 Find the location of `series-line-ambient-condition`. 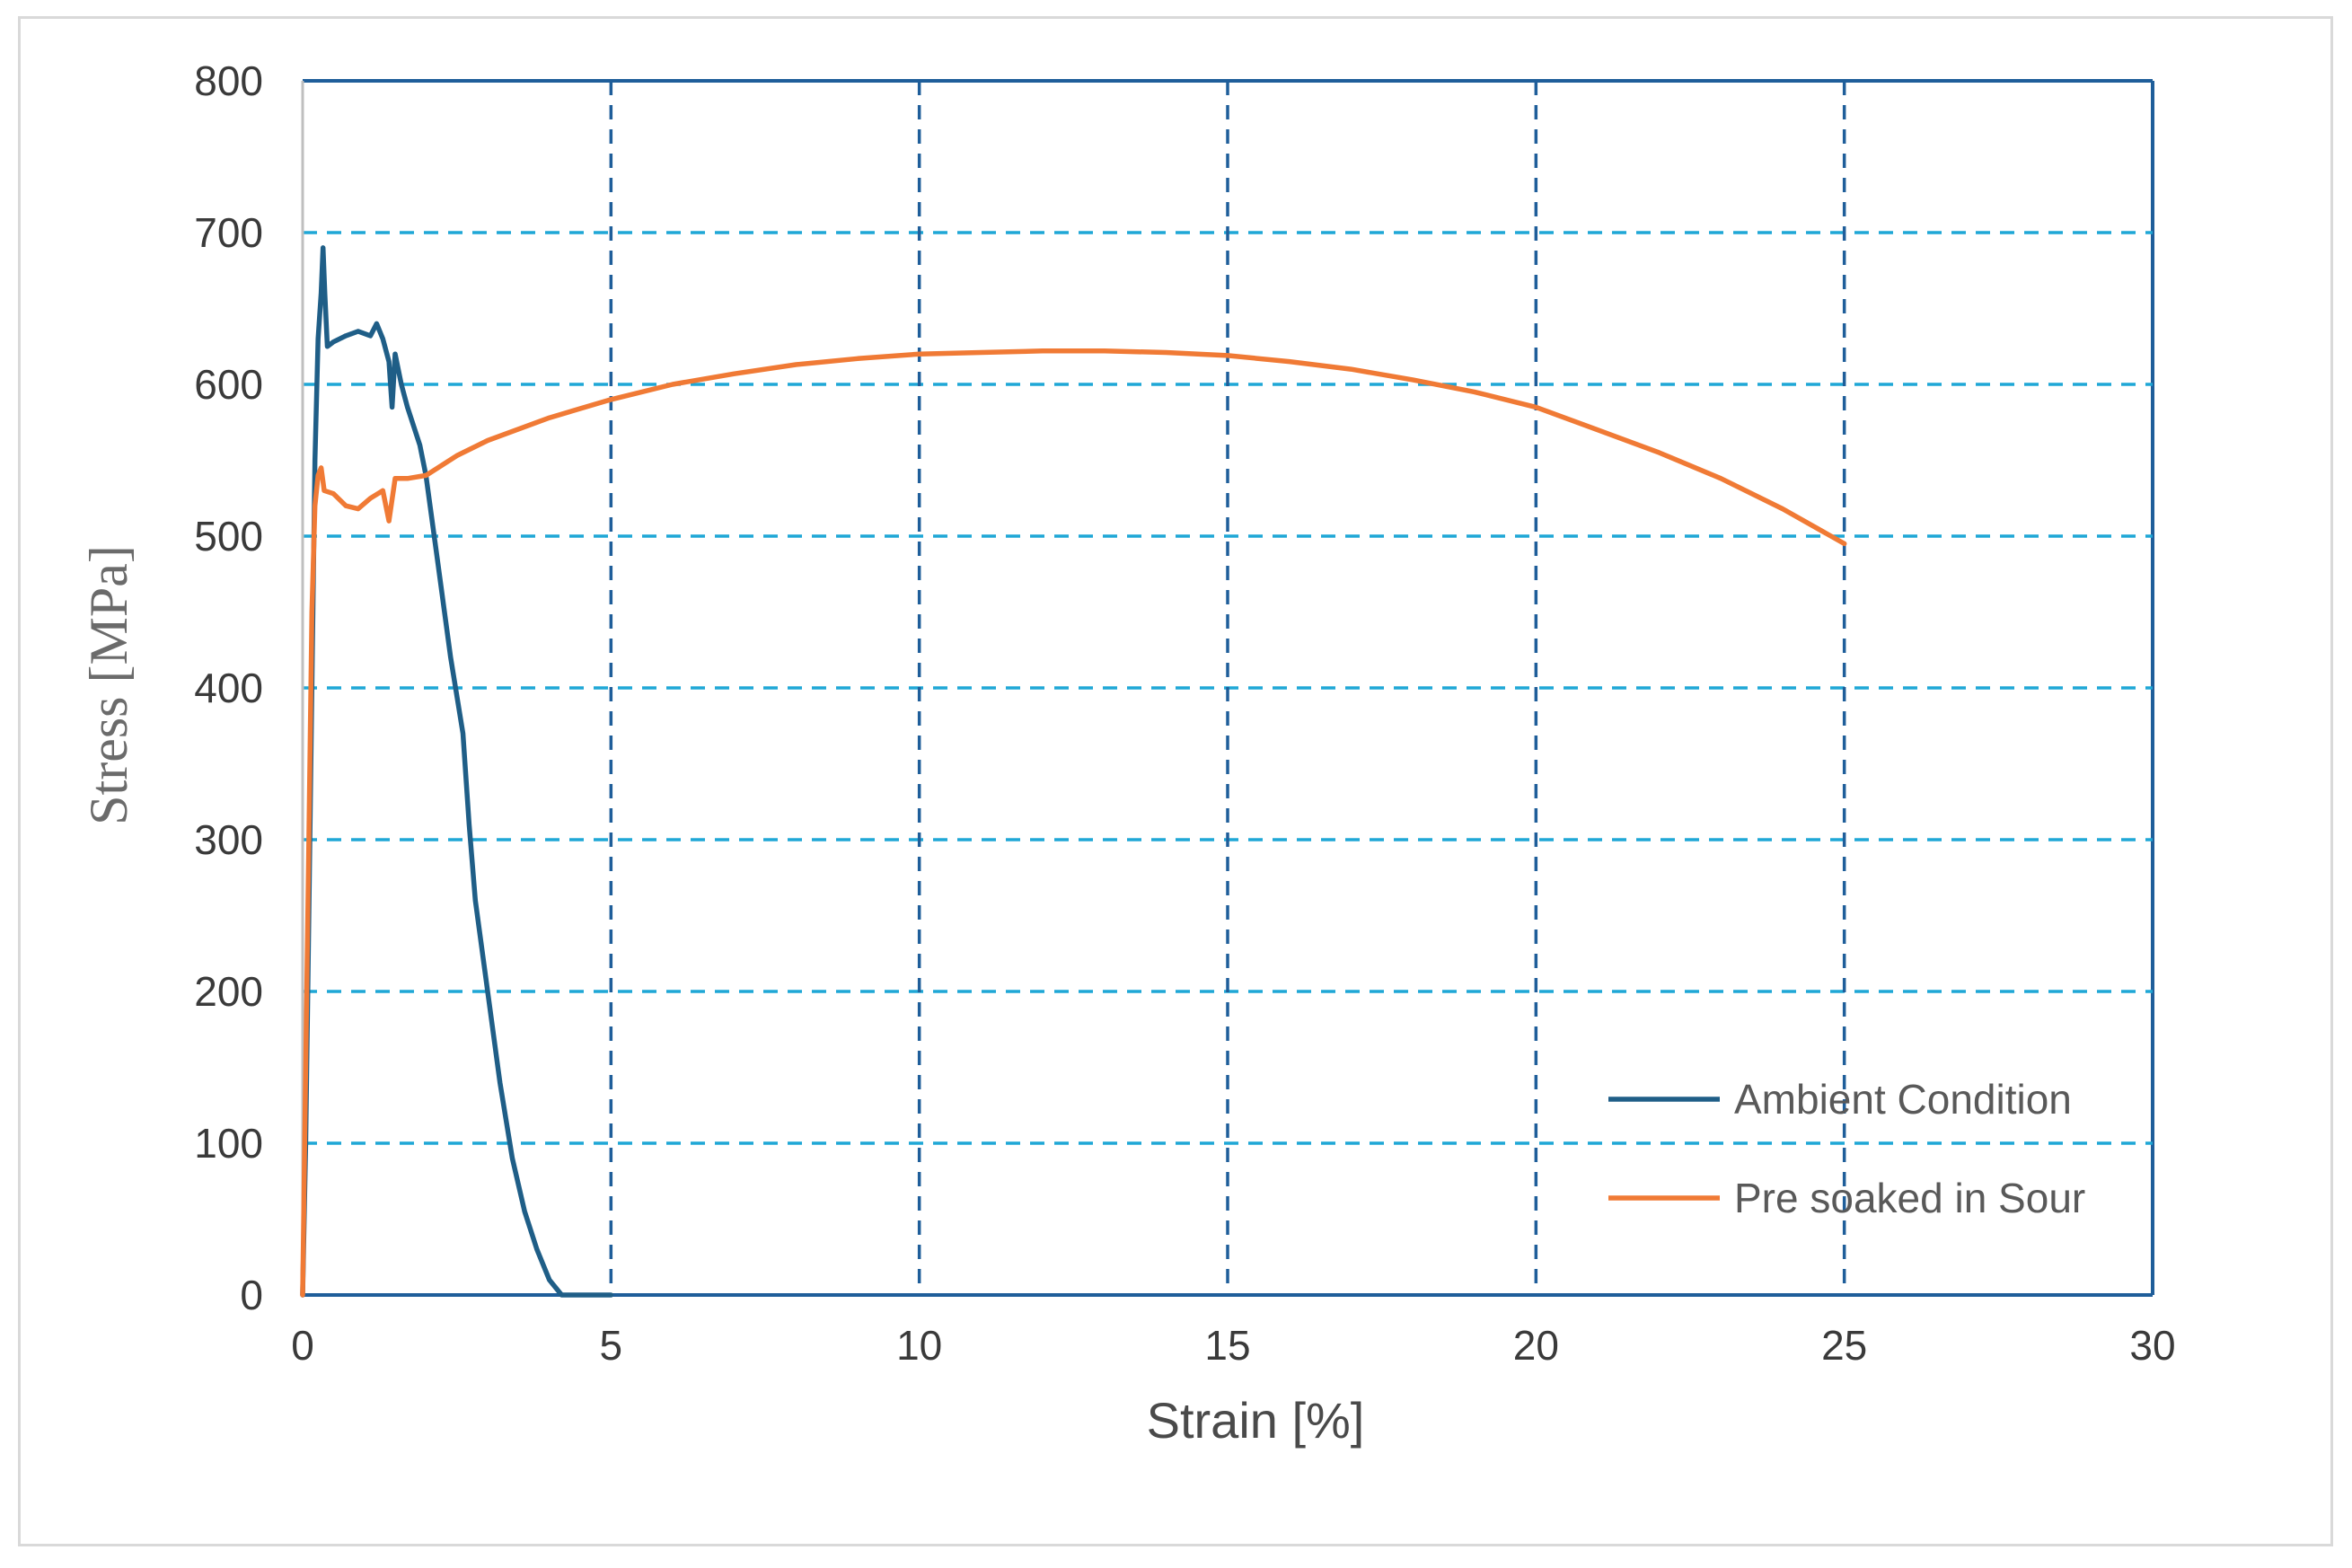

series-line-ambient-condition is located at coordinates (457, 771).